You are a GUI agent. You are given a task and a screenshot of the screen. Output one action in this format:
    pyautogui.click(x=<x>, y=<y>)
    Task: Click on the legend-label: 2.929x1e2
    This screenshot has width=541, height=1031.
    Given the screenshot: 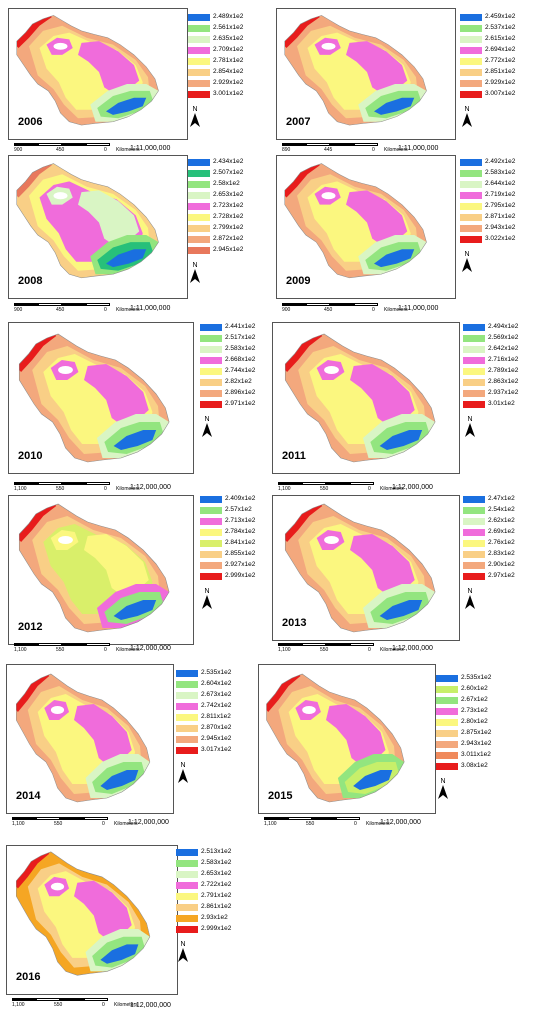 What is the action you would take?
    pyautogui.click(x=228, y=83)
    